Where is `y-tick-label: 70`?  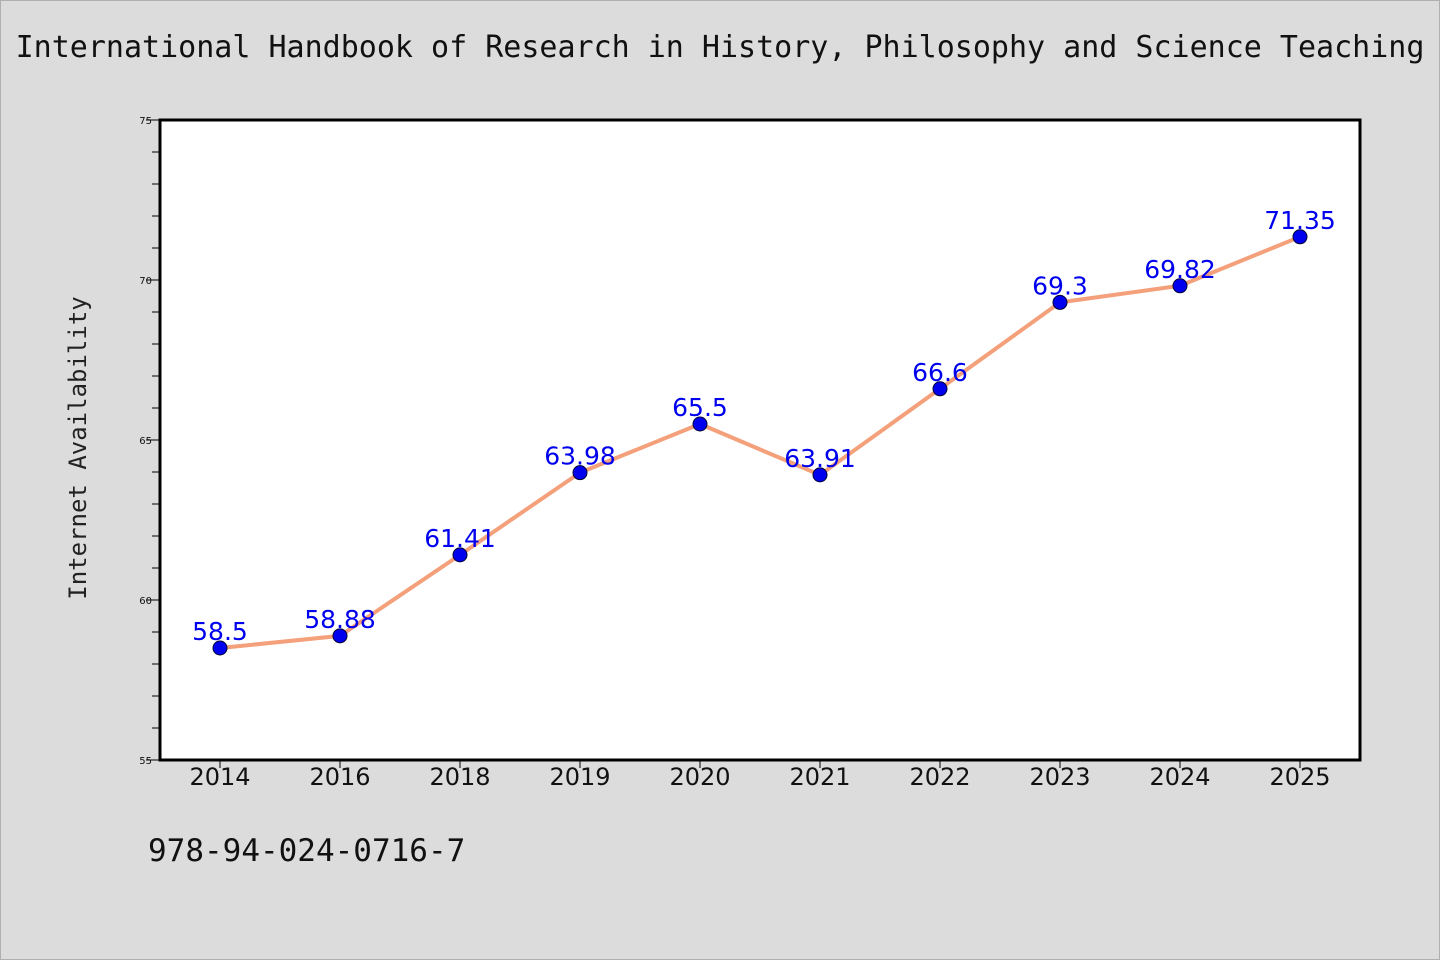 y-tick-label: 70 is located at coordinates (145, 281).